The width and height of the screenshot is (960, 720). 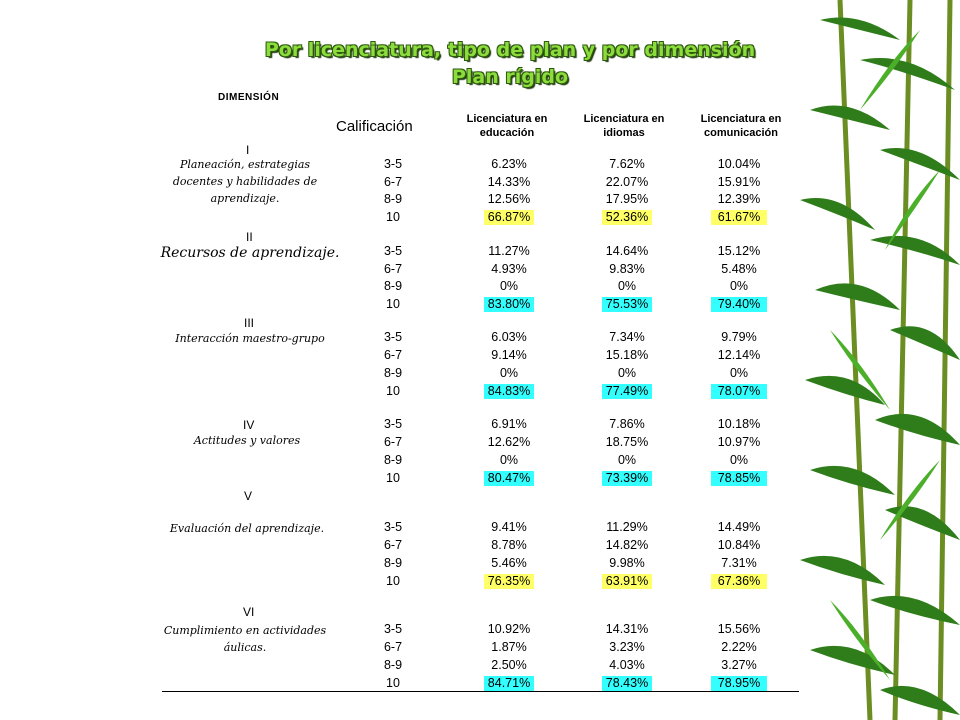 What do you see at coordinates (627, 478) in the screenshot?
I see `percentage-cell: 73.39%` at bounding box center [627, 478].